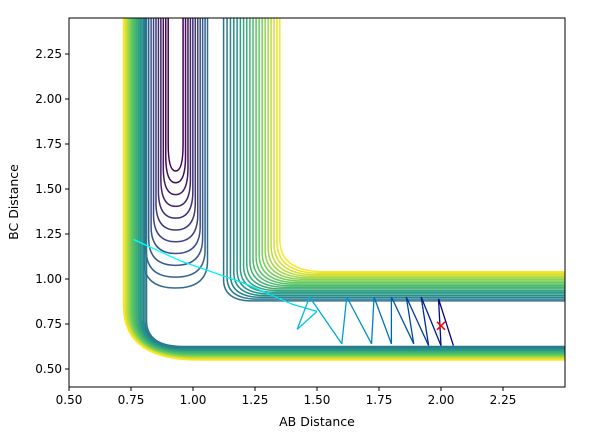 Image resolution: width=598 pixels, height=439 pixels. Describe the element at coordinates (255, 400) in the screenshot. I see `x-tick-label: 1.25` at that location.